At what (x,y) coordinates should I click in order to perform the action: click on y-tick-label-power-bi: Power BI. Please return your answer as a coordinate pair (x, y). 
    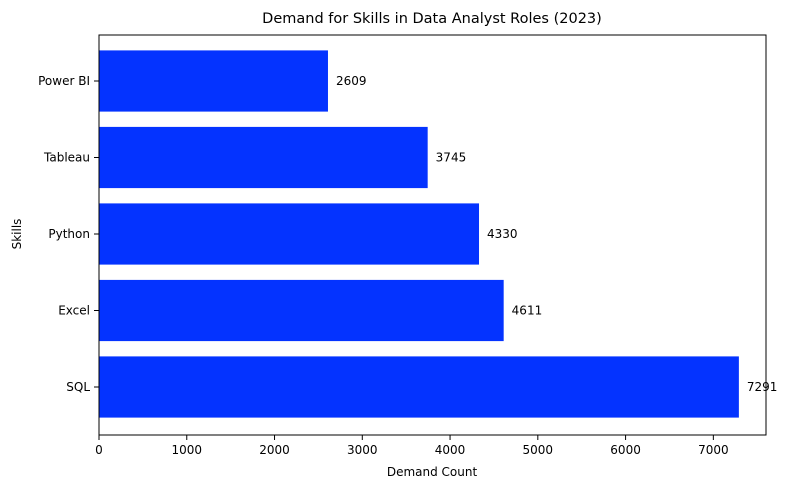
    Looking at the image, I should click on (64, 81).